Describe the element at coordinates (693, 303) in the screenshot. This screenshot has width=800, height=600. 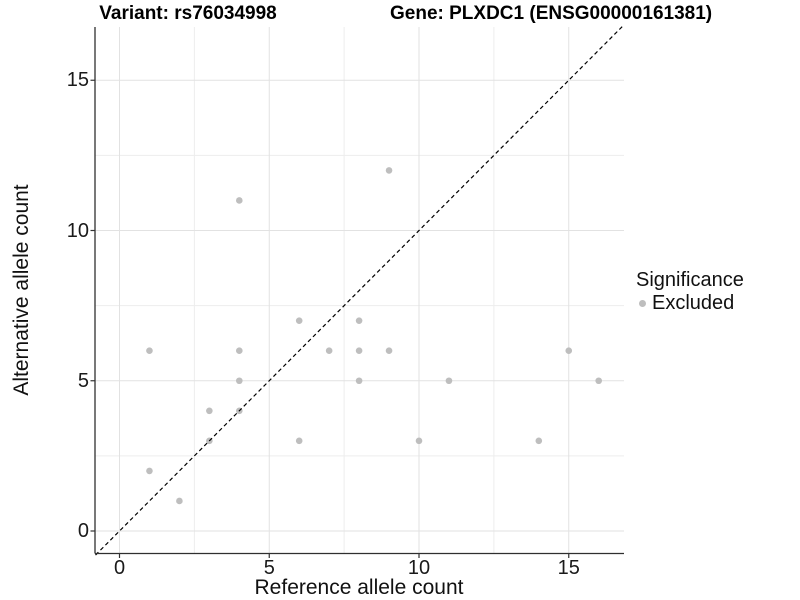
I see `legend-item-label: Excluded` at that location.